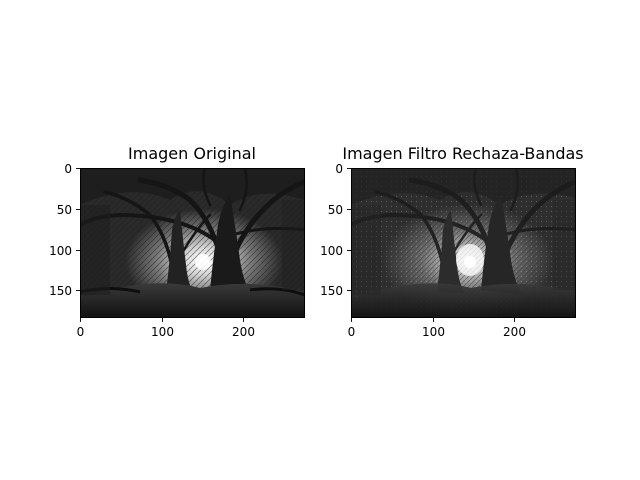 The image size is (640, 480). I want to click on panel-title: Imagen Filtro Rechaza-Bandas, so click(462, 153).